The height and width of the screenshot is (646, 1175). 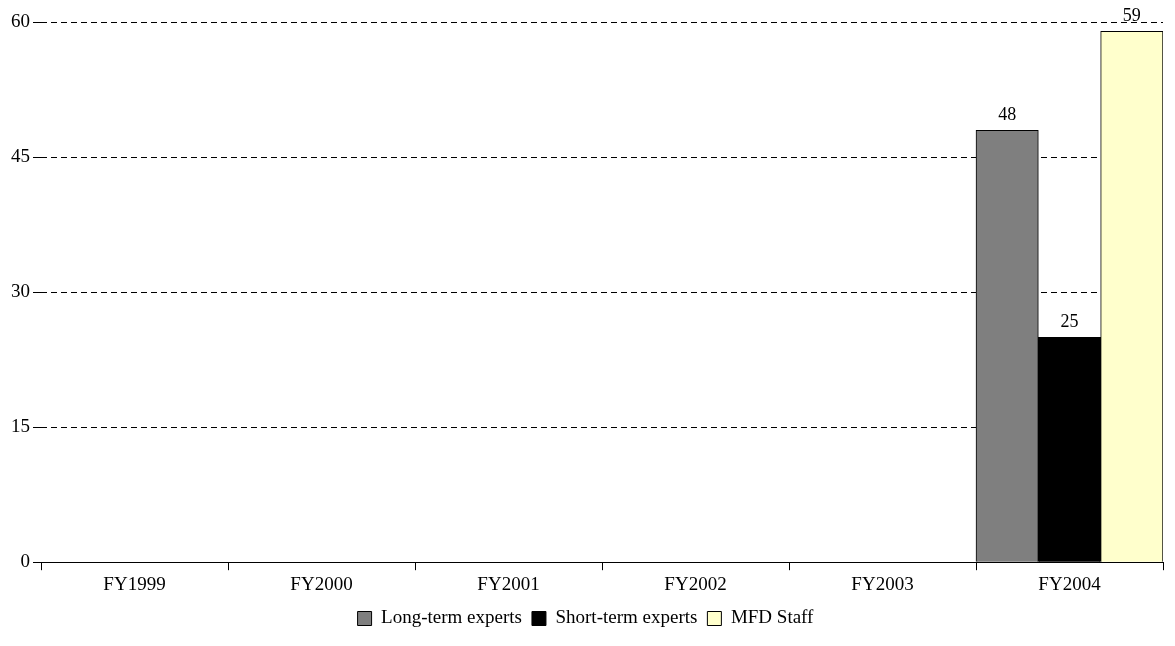 What do you see at coordinates (1069, 321) in the screenshot?
I see `data-label: 25` at bounding box center [1069, 321].